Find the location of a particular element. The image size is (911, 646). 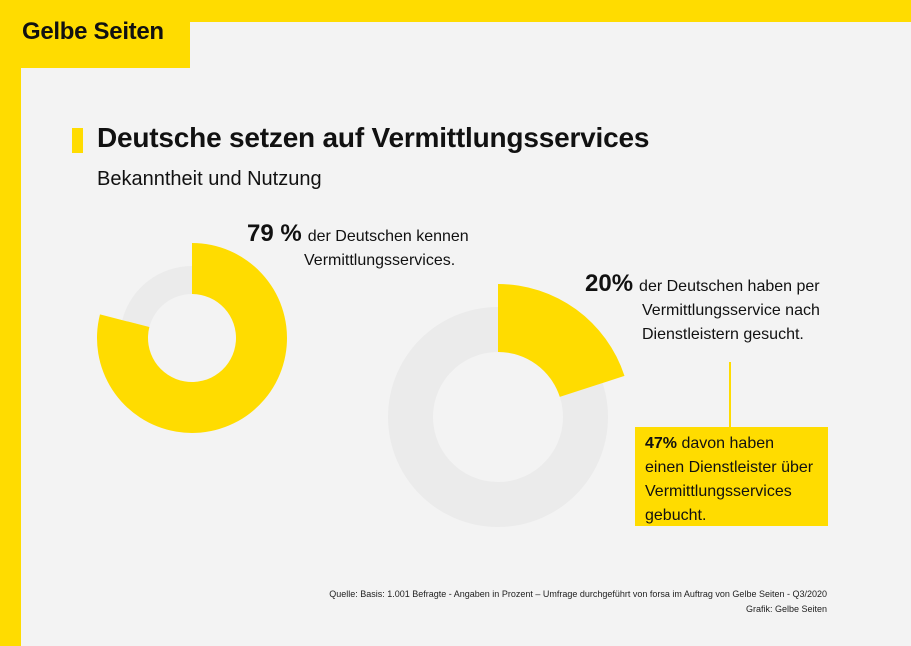

booking-text-line2: einen Dienstleister über is located at coordinates (729, 467).